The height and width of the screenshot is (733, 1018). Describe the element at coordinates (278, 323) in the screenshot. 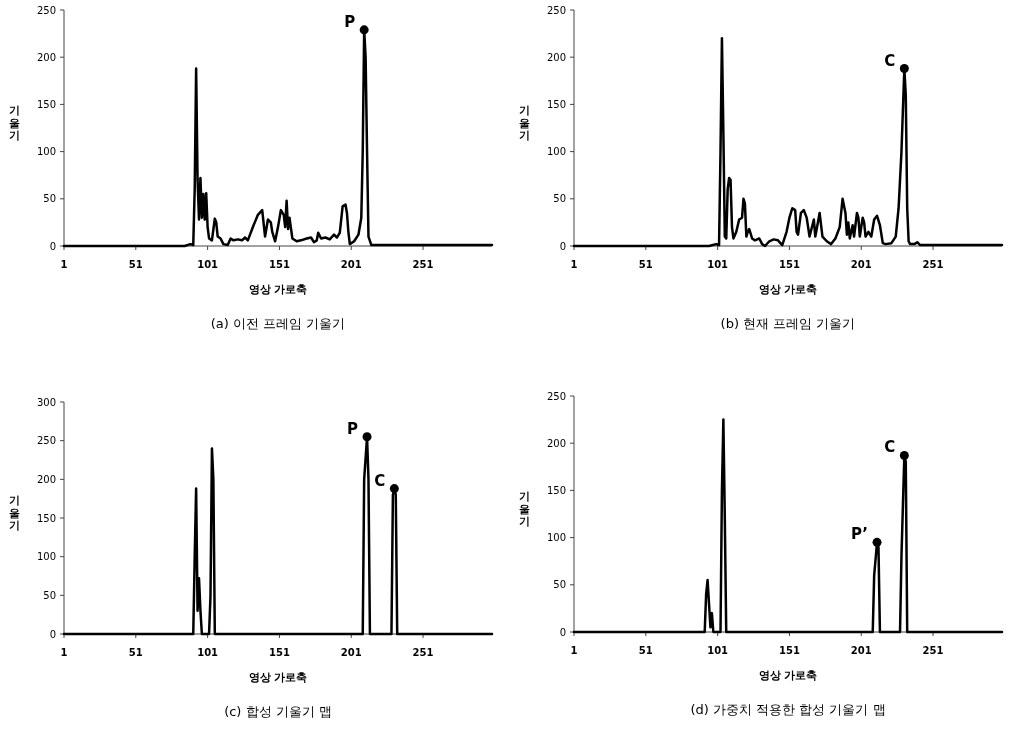

I see `text: (a) 이전 프레임 기울기` at that location.